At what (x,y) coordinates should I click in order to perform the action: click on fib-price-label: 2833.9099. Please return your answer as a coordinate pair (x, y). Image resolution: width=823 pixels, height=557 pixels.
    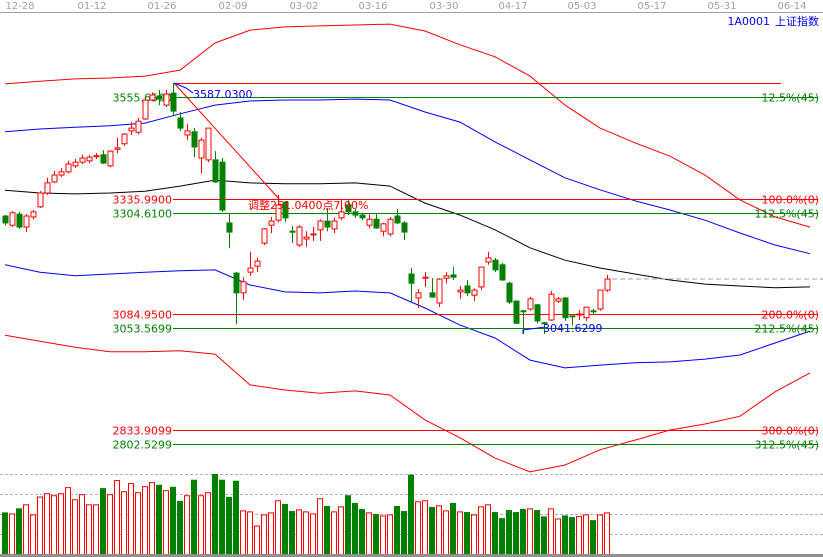
    Looking at the image, I should click on (143, 431).